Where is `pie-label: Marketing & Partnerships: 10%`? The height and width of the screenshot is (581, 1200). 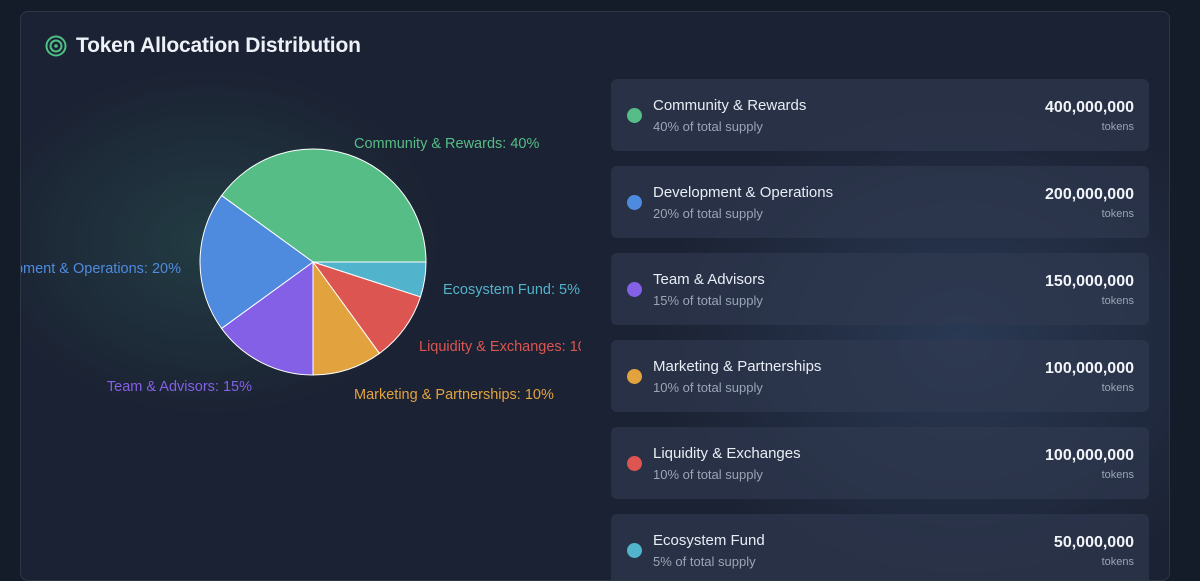
pie-label: Marketing & Partnerships: 10% is located at coordinates (454, 395).